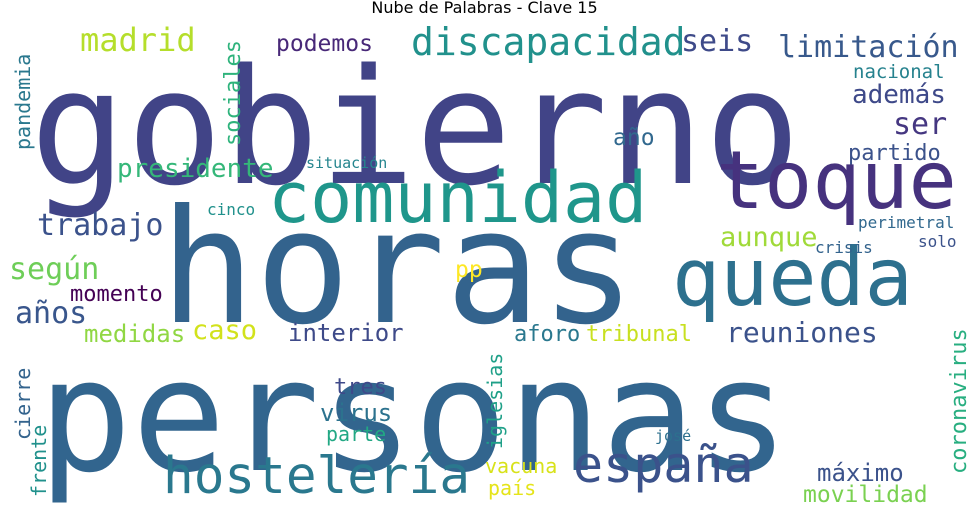 The image size is (969, 507). What do you see at coordinates (547, 334) in the screenshot?
I see `word-aforo: aforo` at bounding box center [547, 334].